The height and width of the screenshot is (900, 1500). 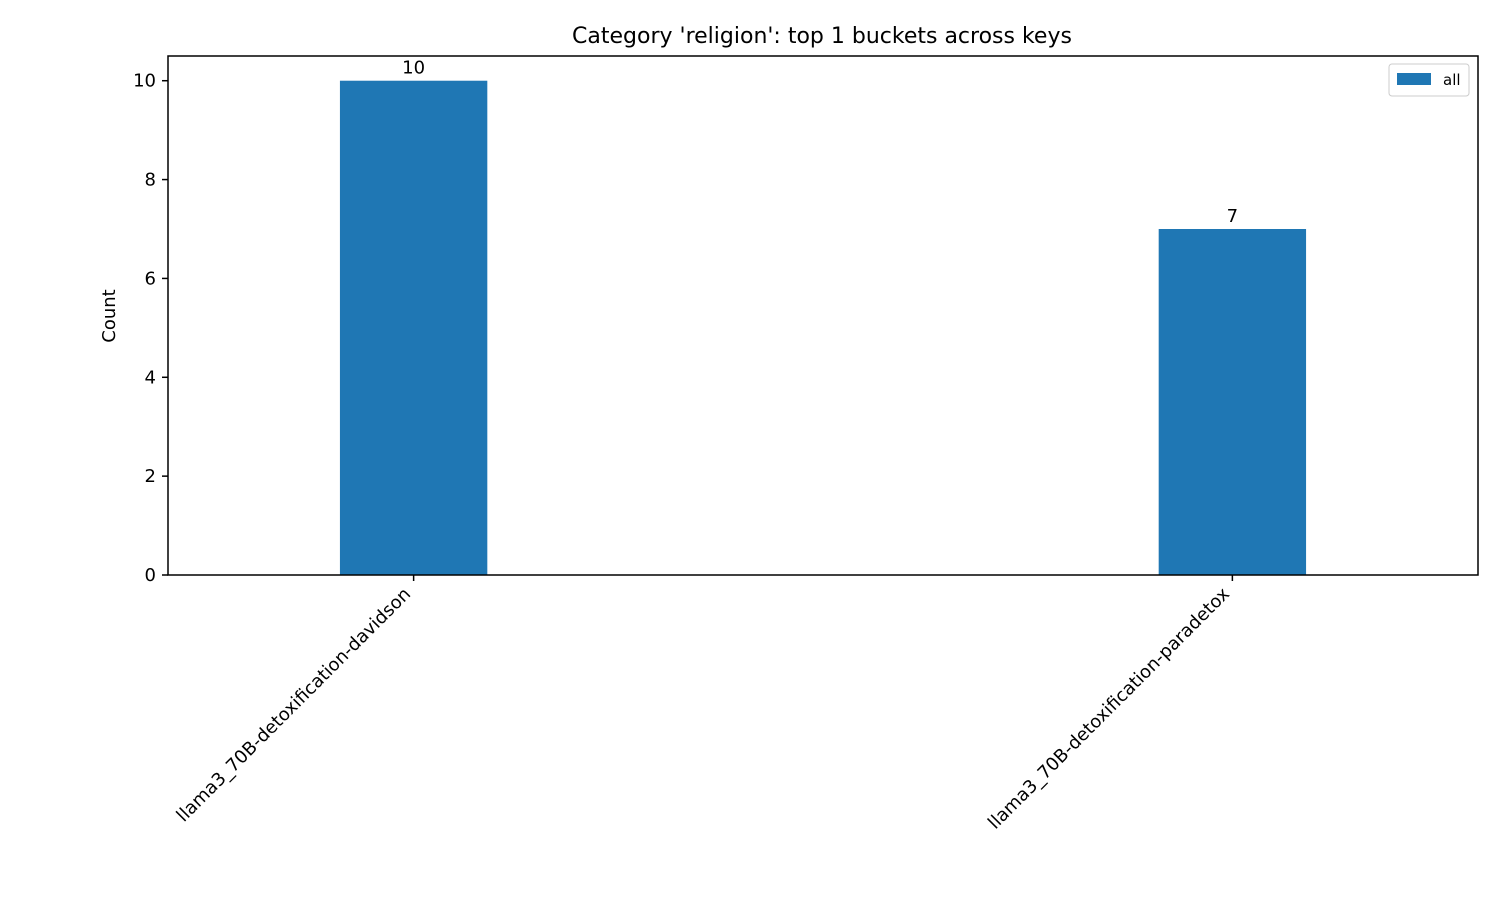 I want to click on bar-labels-group: 10 7, so click(x=820, y=142).